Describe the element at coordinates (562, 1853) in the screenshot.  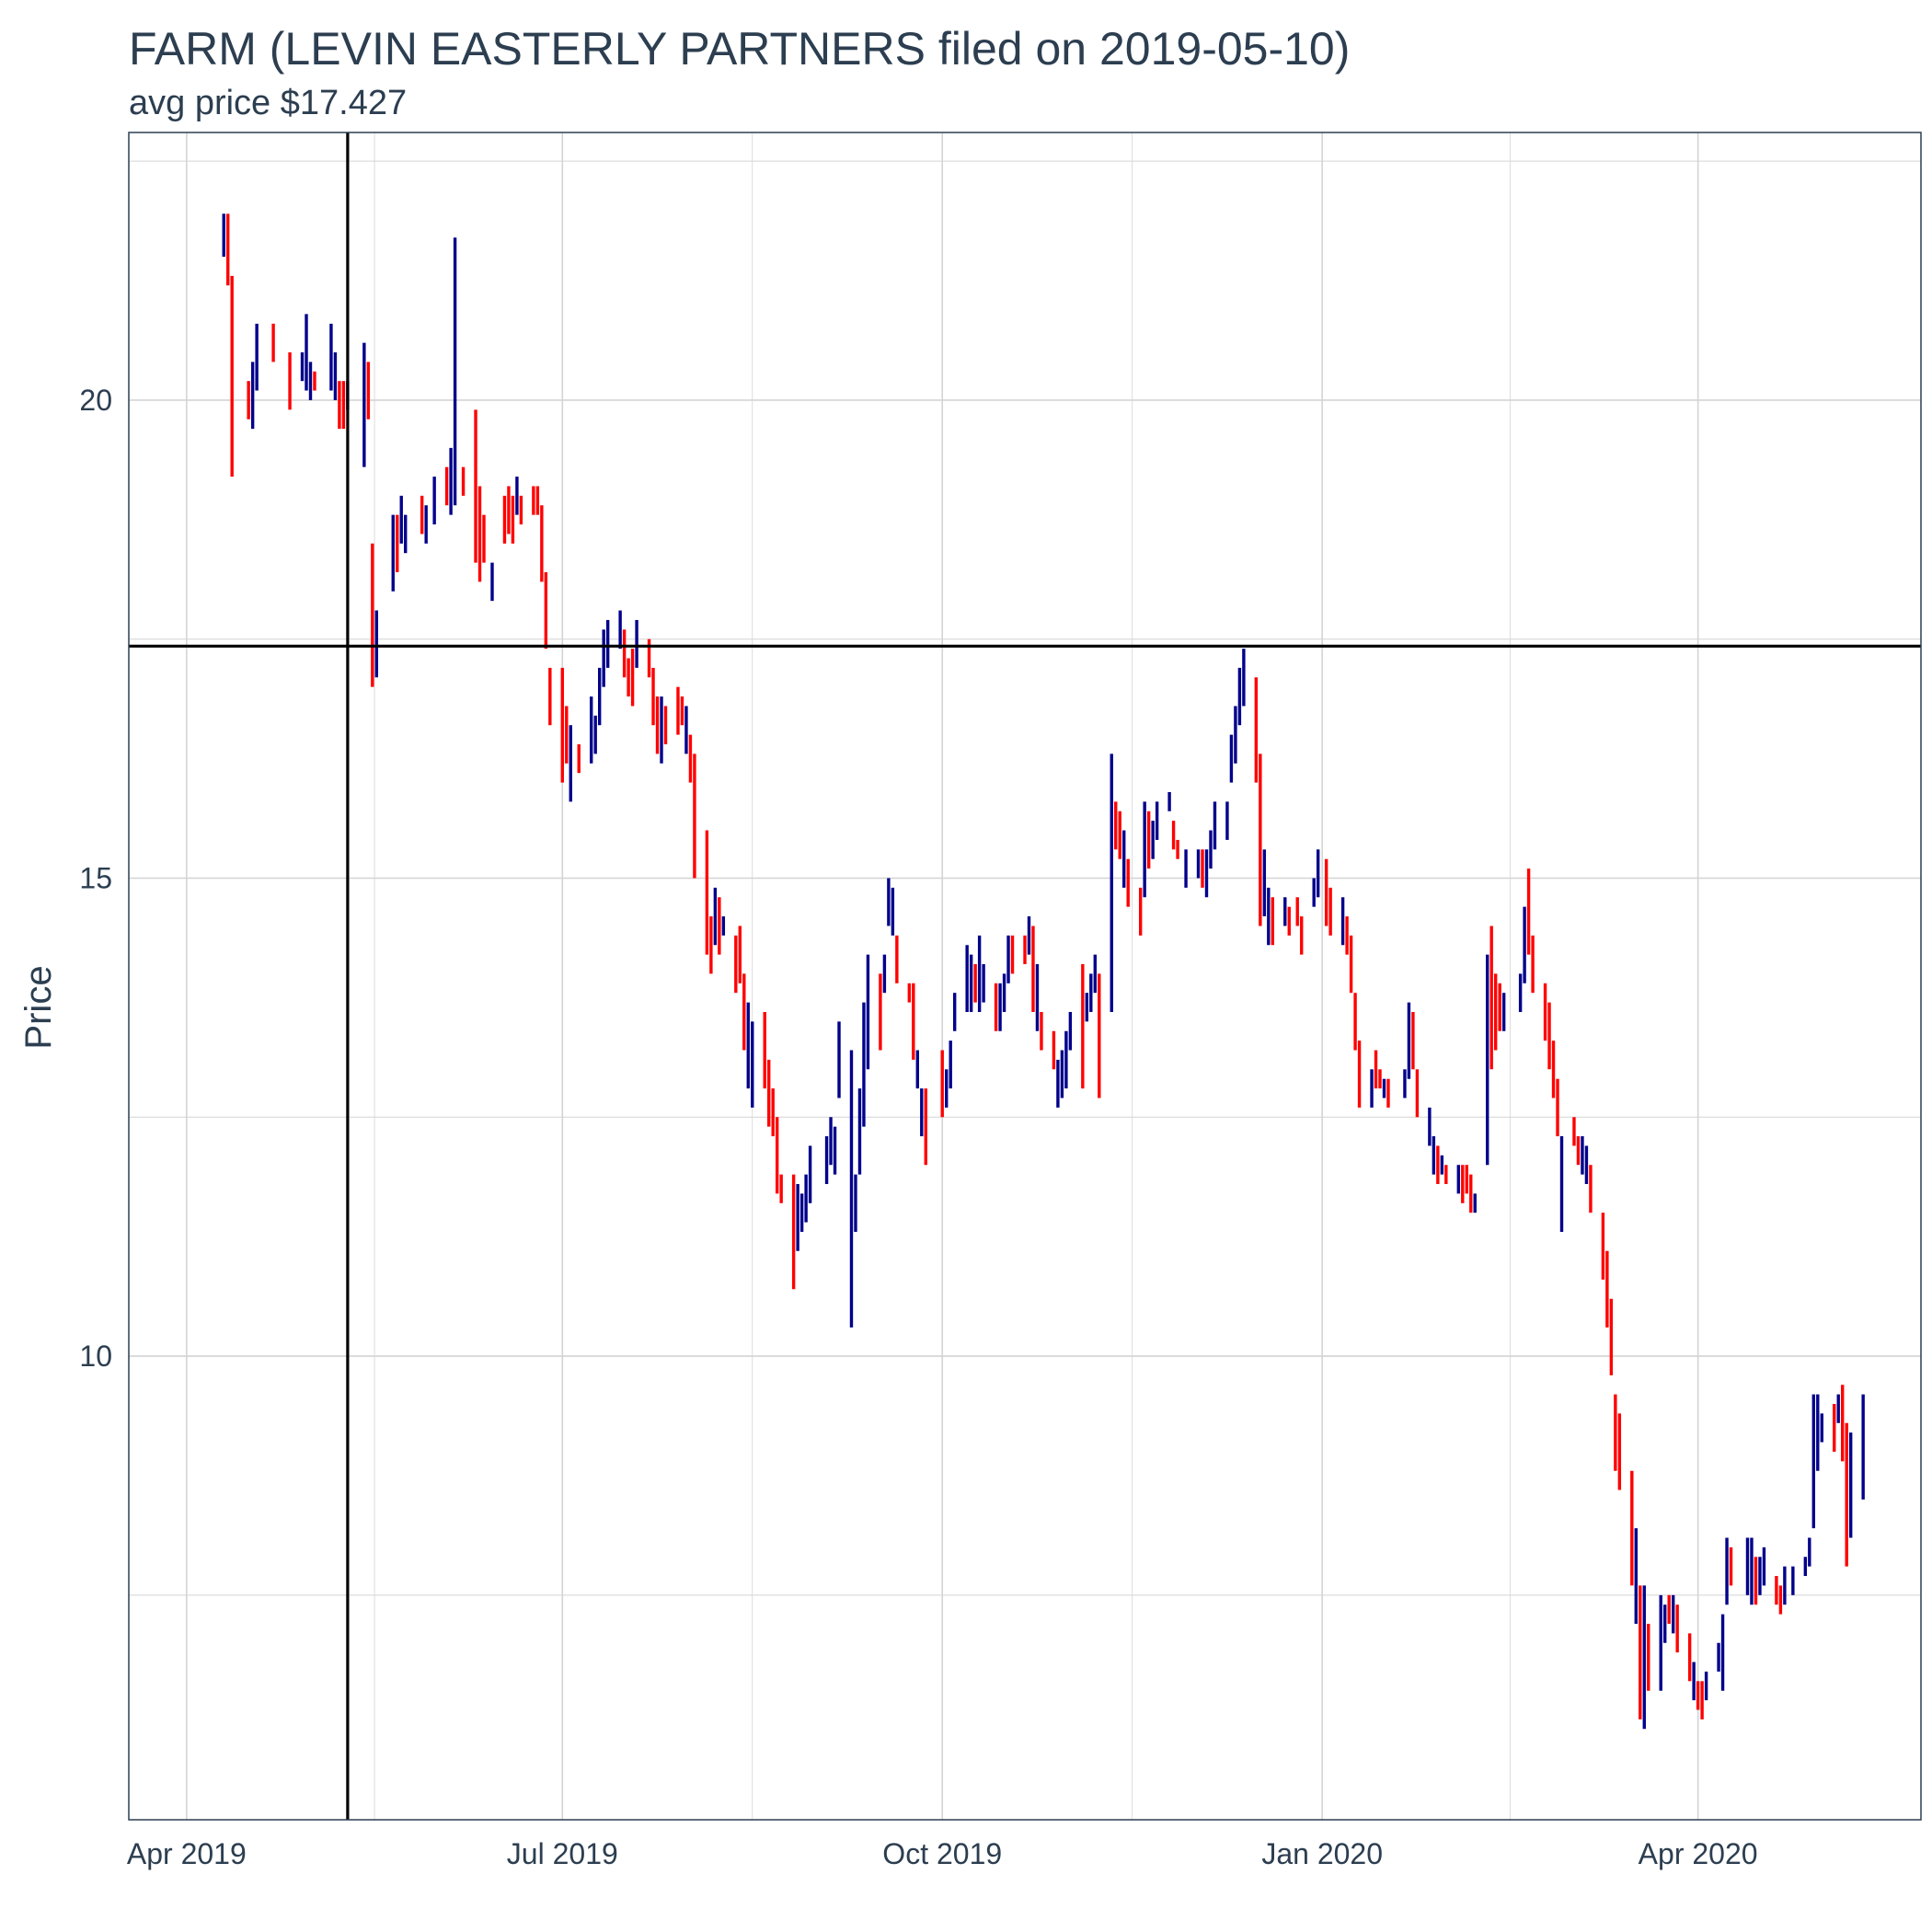
I see `x-tick-label: Jul 2019` at that location.